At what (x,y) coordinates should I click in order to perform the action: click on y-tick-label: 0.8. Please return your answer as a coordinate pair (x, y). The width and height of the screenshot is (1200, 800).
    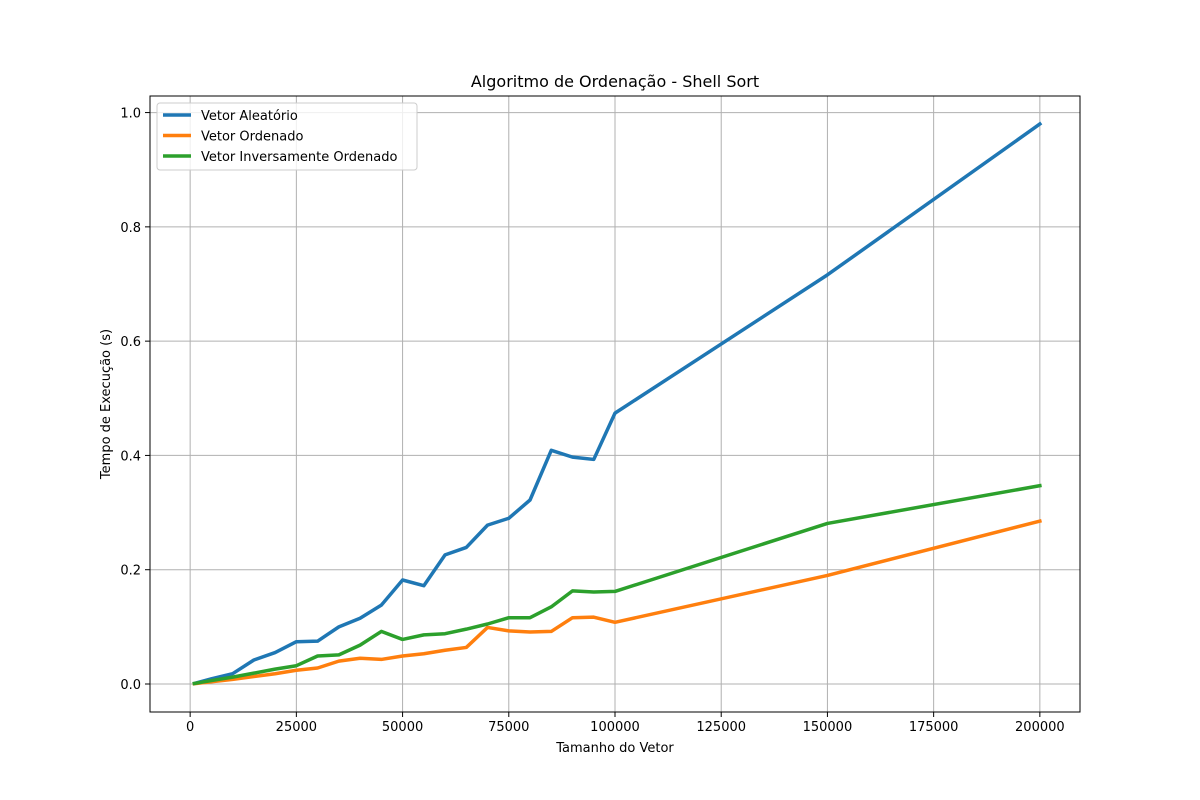
    Looking at the image, I should click on (130, 228).